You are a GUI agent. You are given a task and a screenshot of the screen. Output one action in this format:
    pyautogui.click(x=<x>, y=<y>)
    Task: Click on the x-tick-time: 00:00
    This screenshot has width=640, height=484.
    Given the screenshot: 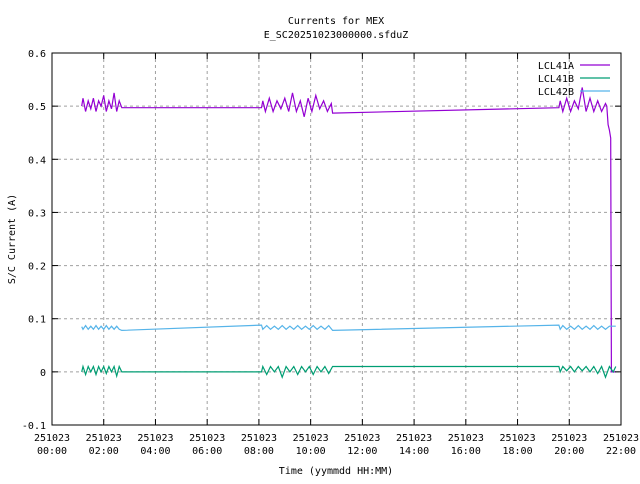 What is the action you would take?
    pyautogui.click(x=52, y=451)
    